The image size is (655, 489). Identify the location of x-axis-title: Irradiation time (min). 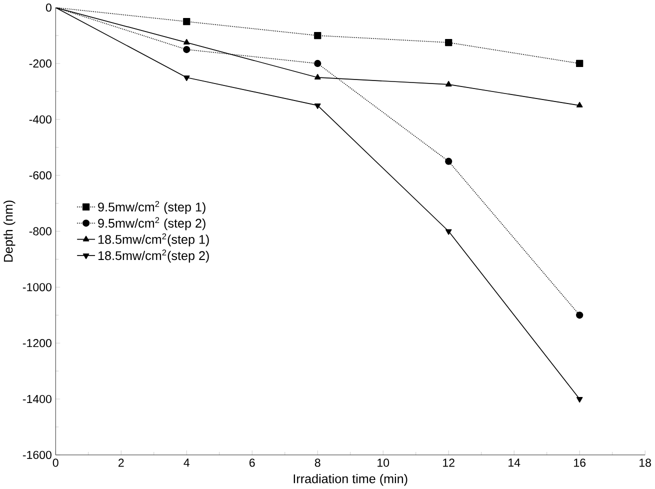
(351, 480).